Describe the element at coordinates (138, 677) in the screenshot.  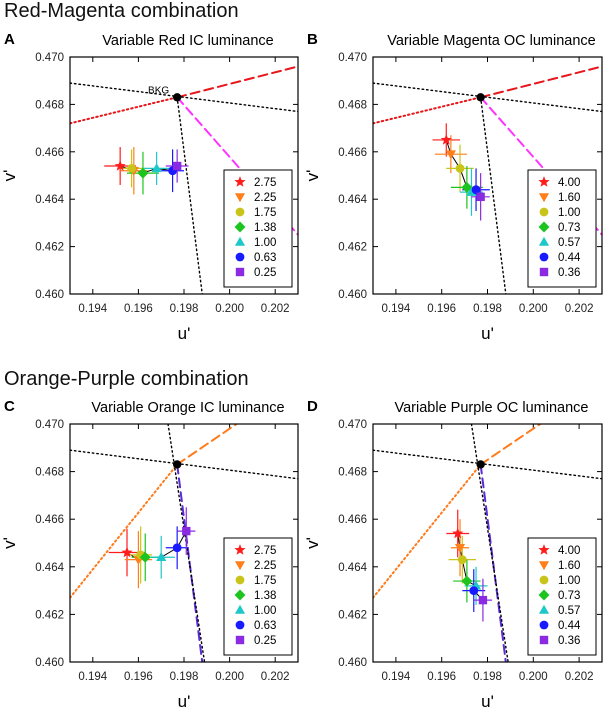
I see `panel-c-xtick-label: 0.196` at that location.